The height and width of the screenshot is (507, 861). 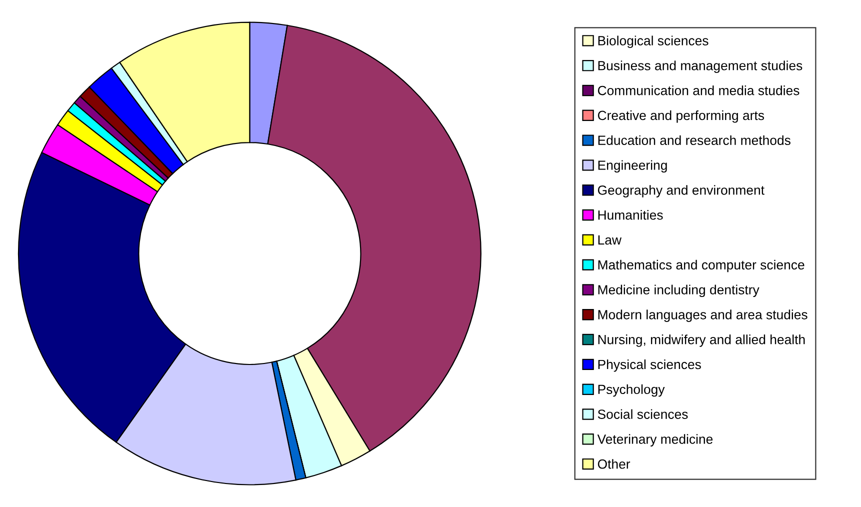 What do you see at coordinates (699, 91) in the screenshot?
I see `legend-label: Communication and media studies` at bounding box center [699, 91].